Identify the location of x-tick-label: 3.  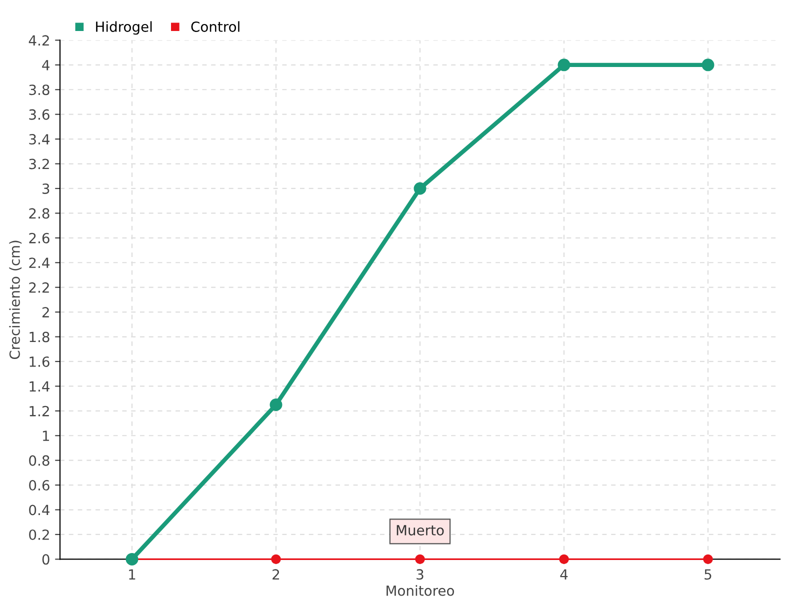
(420, 574).